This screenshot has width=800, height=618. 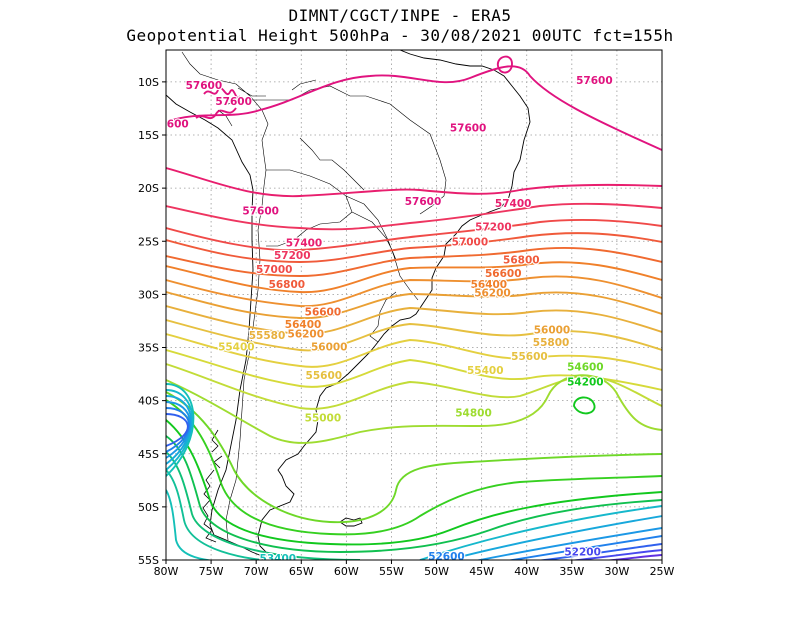 What do you see at coordinates (436, 571) in the screenshot?
I see `lon-tick-label: 50W` at bounding box center [436, 571].